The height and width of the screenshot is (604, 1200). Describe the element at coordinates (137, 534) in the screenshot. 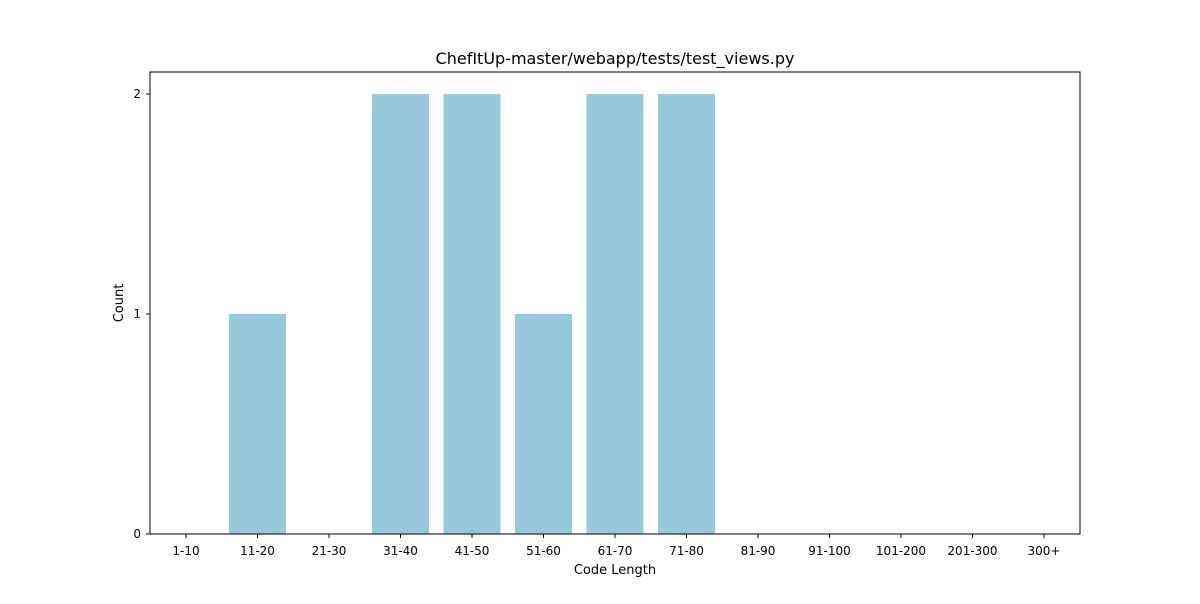

I see `y-tick-label: 0` at that location.